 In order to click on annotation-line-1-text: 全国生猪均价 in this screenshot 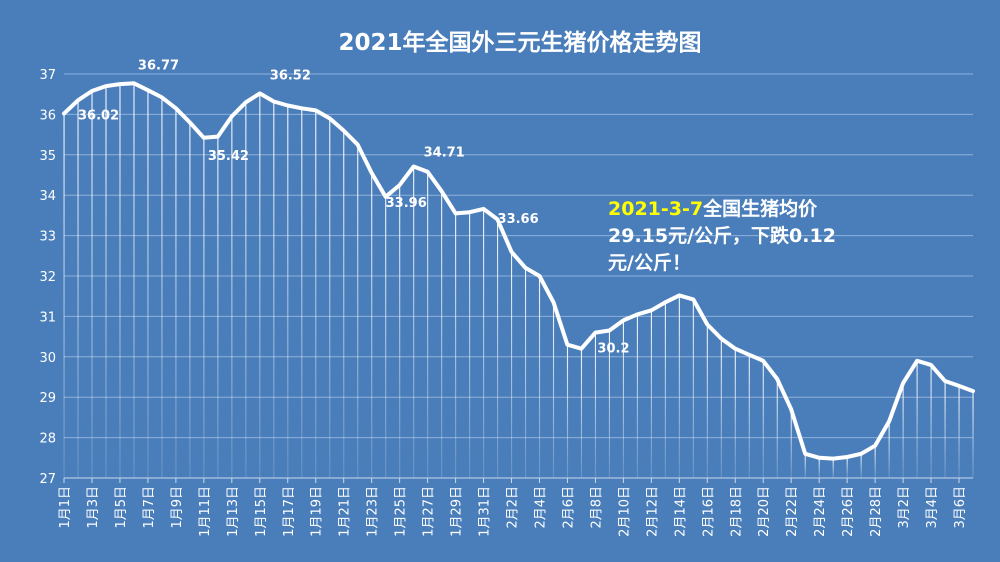, I will do `click(760, 209)`.